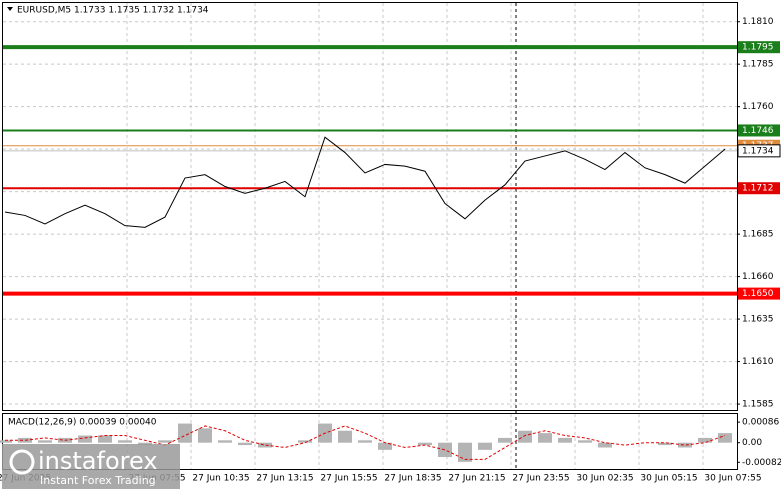 The image size is (781, 489). What do you see at coordinates (284, 479) in the screenshot?
I see `x-tick-label: 27 Jun 13:15` at bounding box center [284, 479].